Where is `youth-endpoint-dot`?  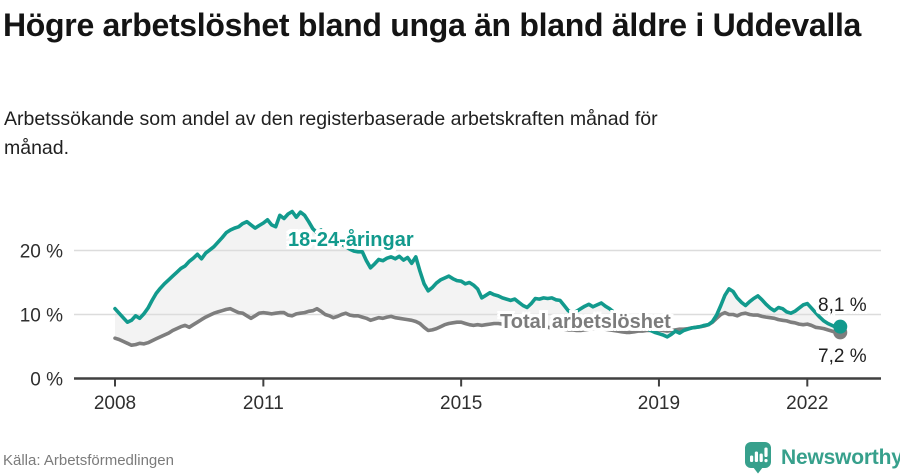 youth-endpoint-dot is located at coordinates (840, 326).